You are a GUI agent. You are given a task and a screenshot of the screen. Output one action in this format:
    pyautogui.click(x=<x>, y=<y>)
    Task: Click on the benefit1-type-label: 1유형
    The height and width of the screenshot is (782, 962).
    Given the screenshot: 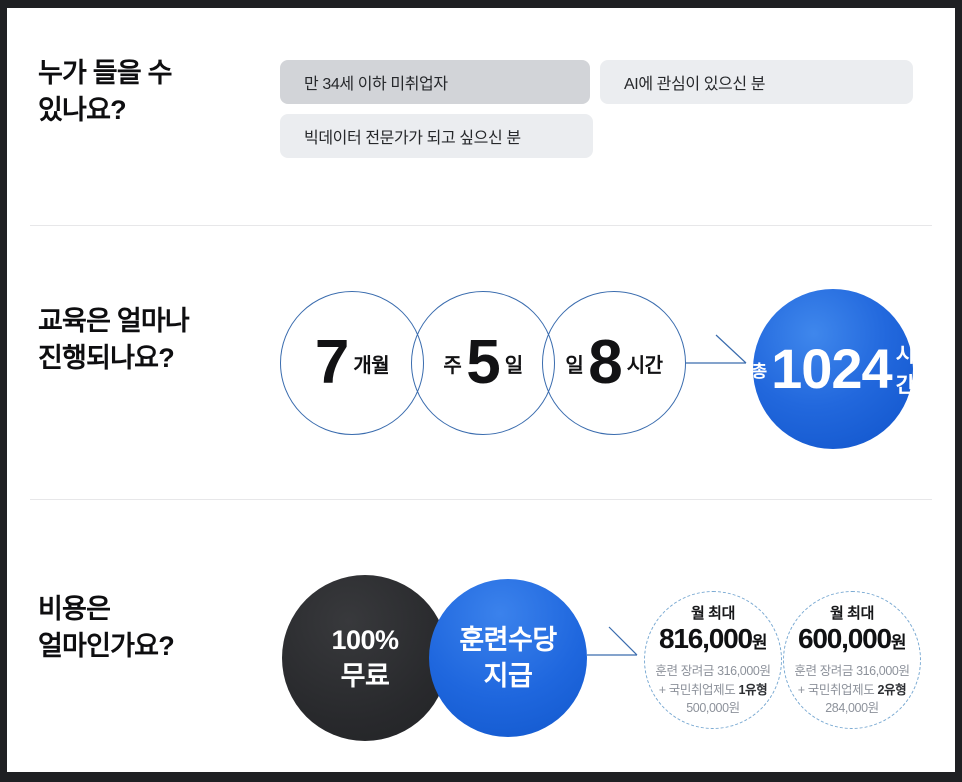 What is the action you would take?
    pyautogui.click(x=753, y=689)
    